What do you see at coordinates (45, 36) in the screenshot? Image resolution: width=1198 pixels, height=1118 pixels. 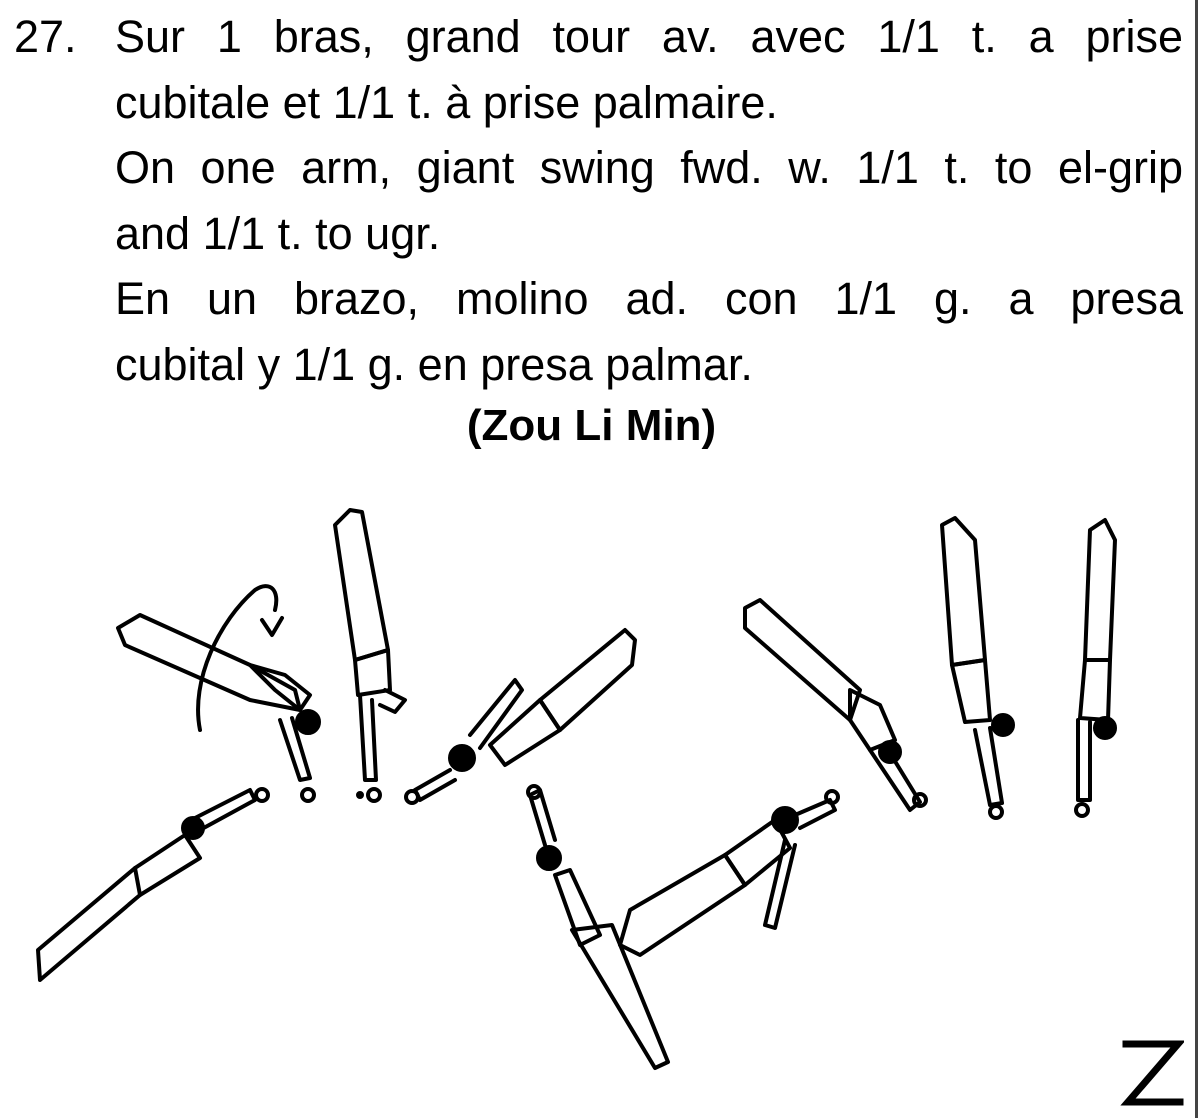 I see `element-number: 27.` at bounding box center [45, 36].